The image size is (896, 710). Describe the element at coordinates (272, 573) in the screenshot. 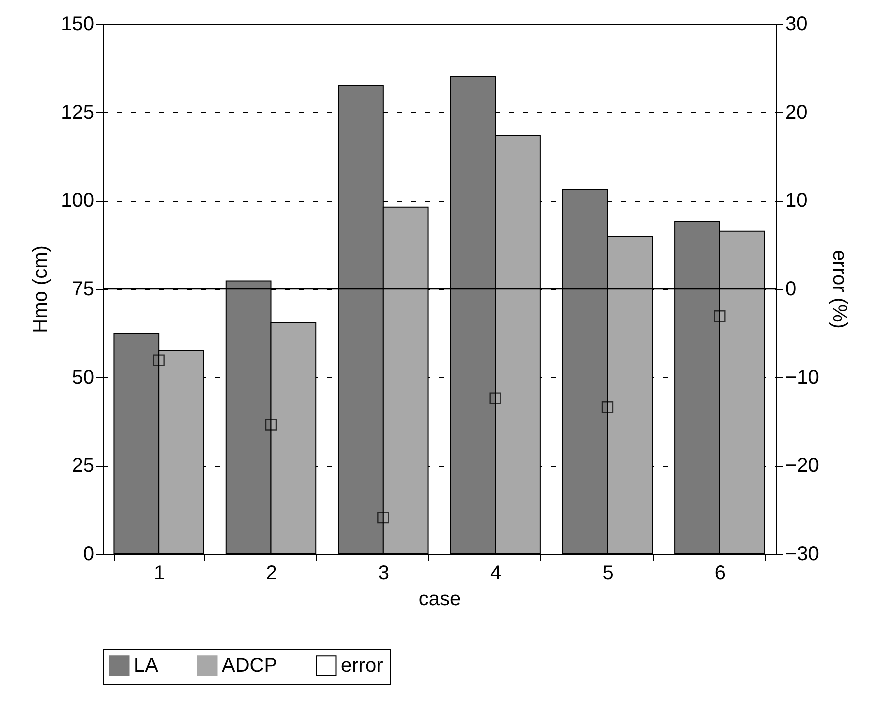

I see `x-tick-label: 2` at that location.